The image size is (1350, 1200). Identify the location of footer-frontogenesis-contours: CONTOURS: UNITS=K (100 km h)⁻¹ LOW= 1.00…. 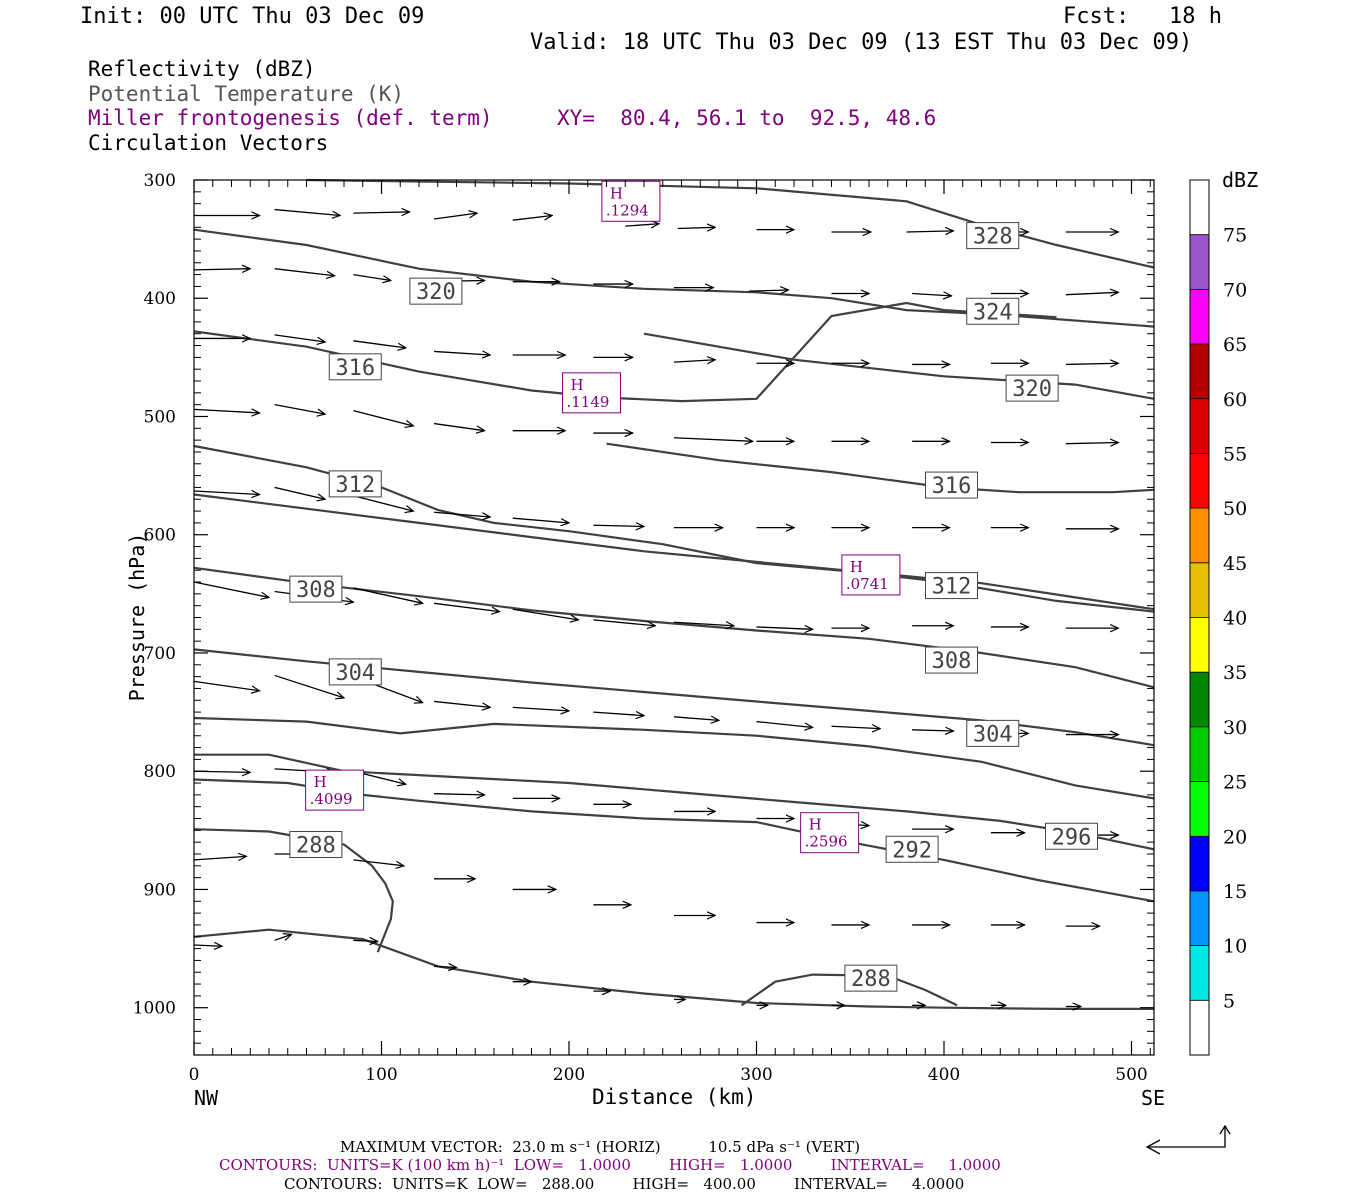
(610, 1165).